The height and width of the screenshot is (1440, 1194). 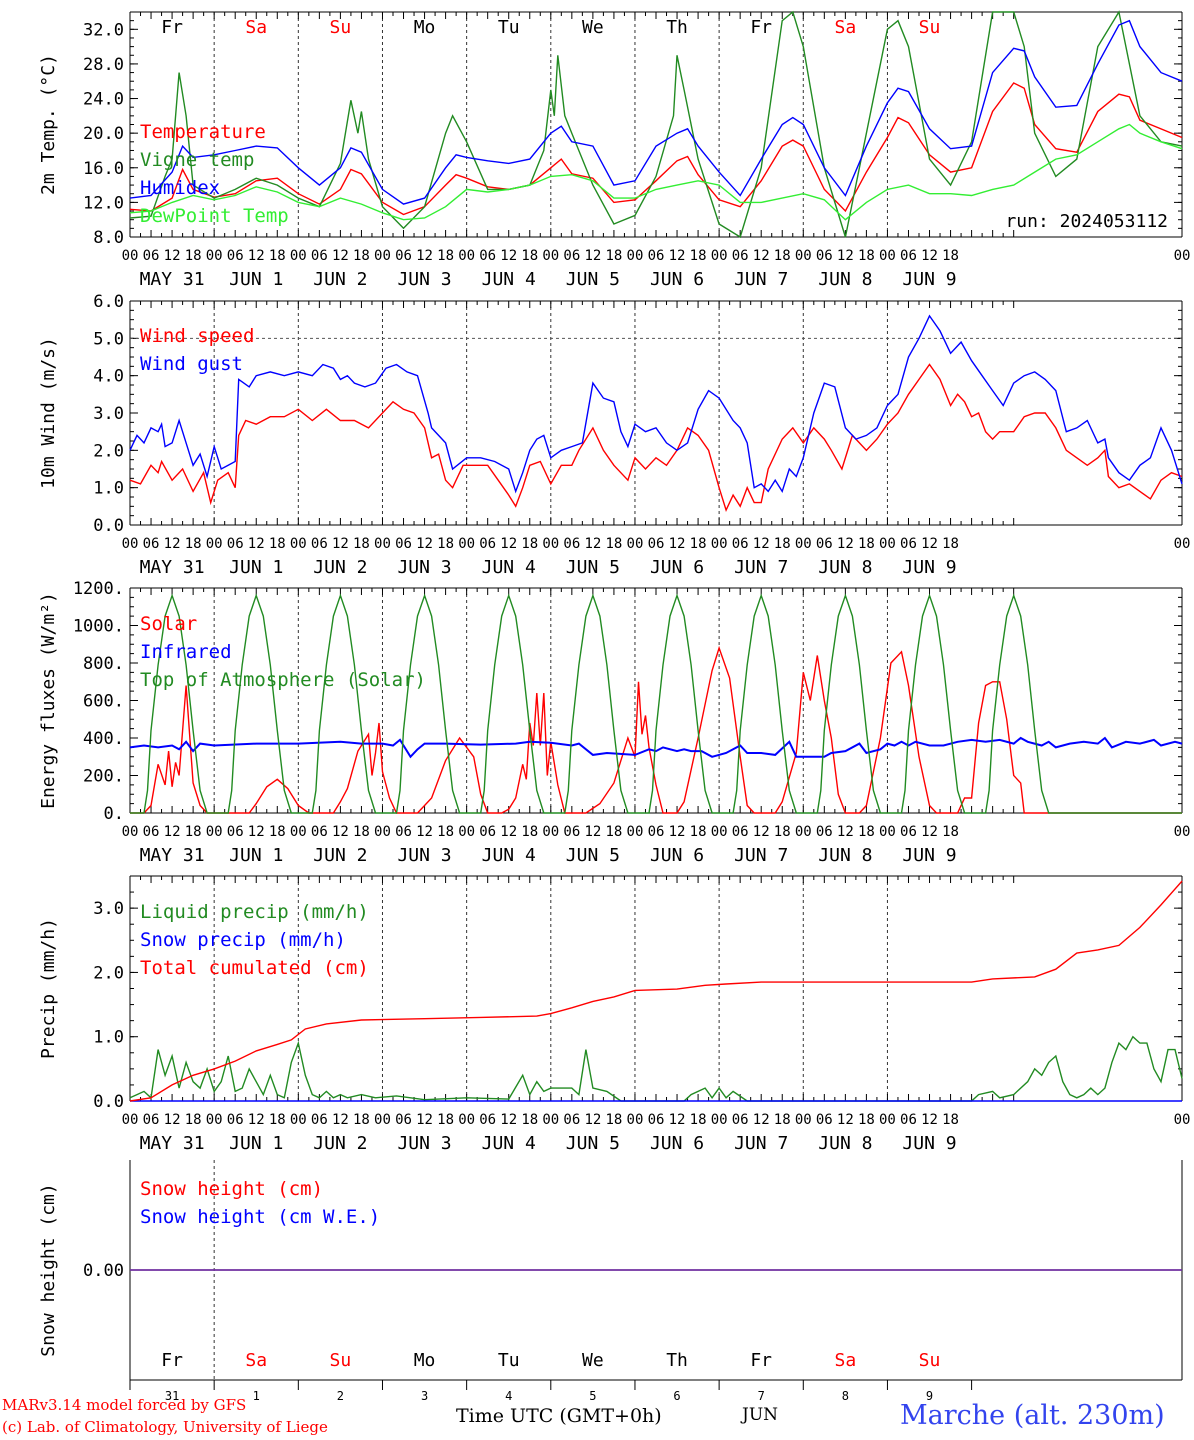 I want to click on legend-entry: Vigne temp, so click(x=197, y=160).